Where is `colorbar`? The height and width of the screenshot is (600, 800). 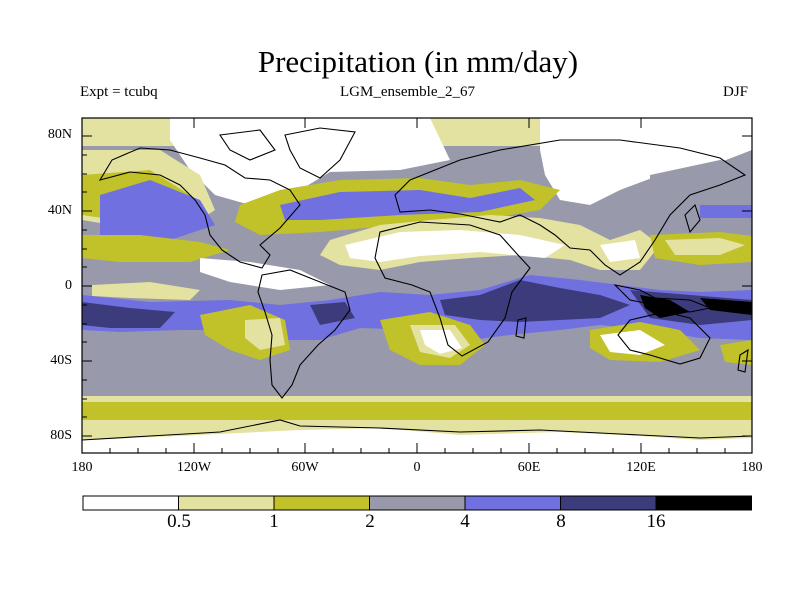 colorbar is located at coordinates (417, 503).